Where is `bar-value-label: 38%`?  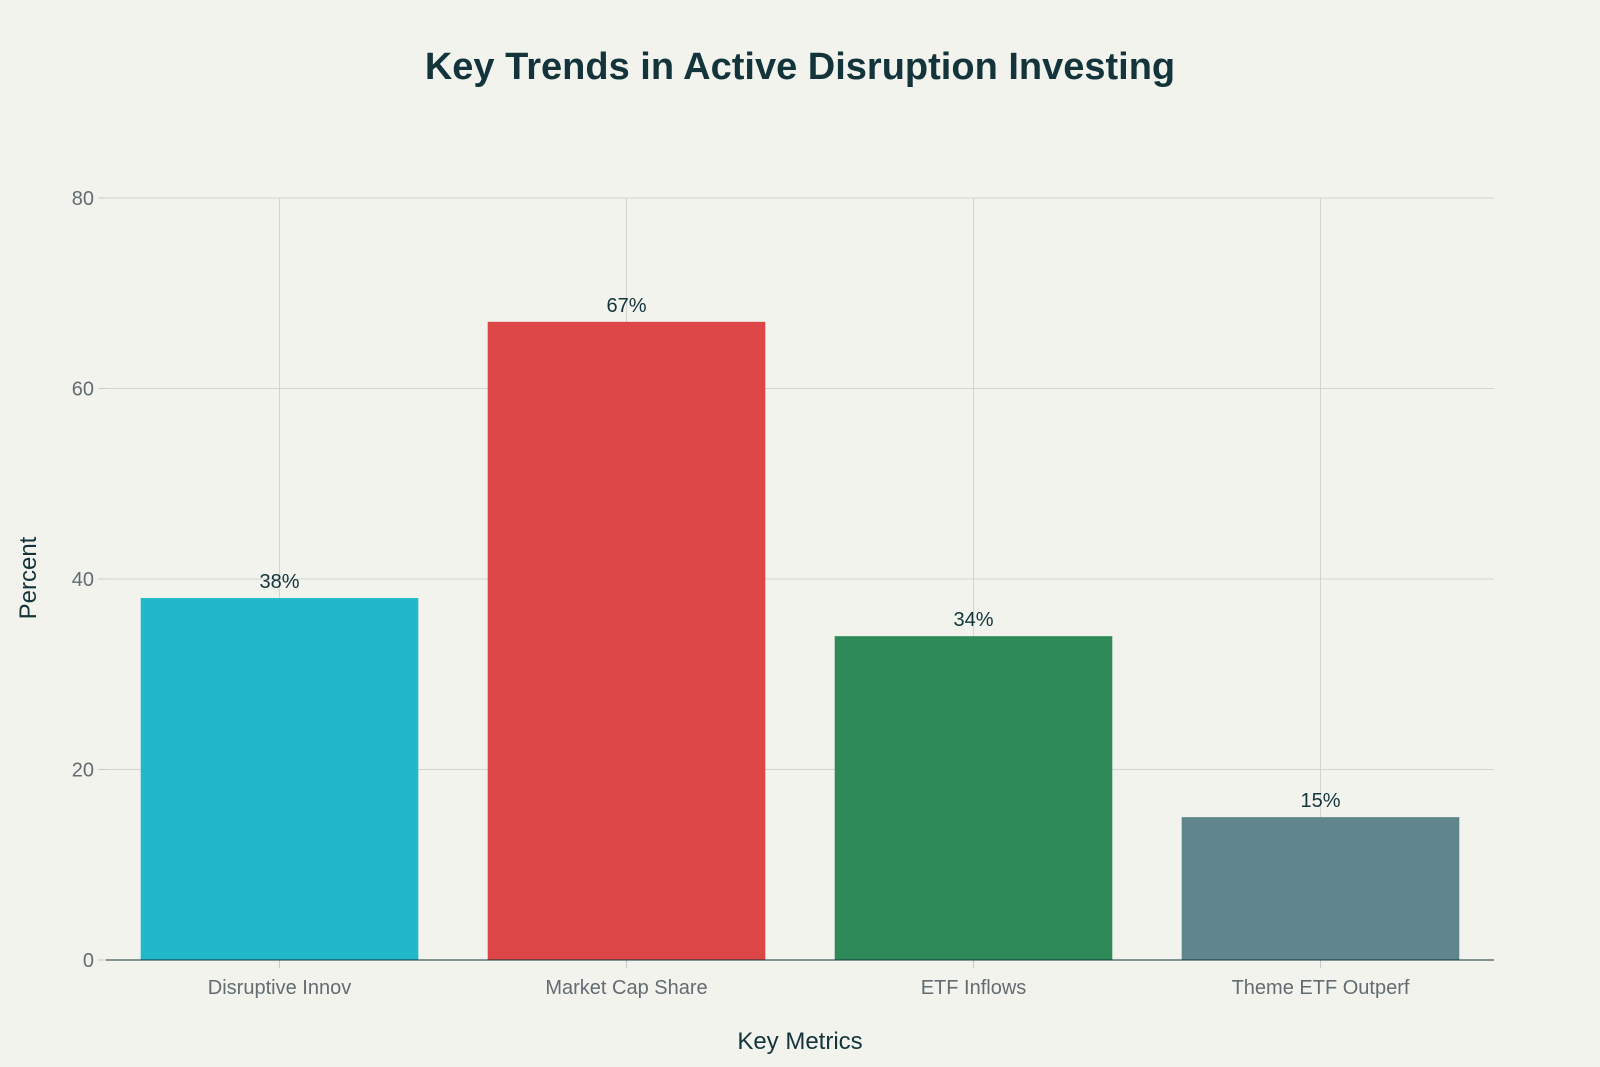
bar-value-label: 38% is located at coordinates (279, 582).